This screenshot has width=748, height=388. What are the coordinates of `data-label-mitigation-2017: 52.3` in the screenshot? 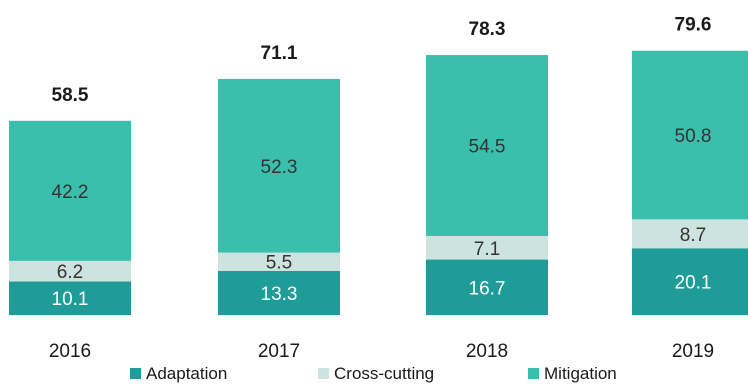 It's located at (279, 167).